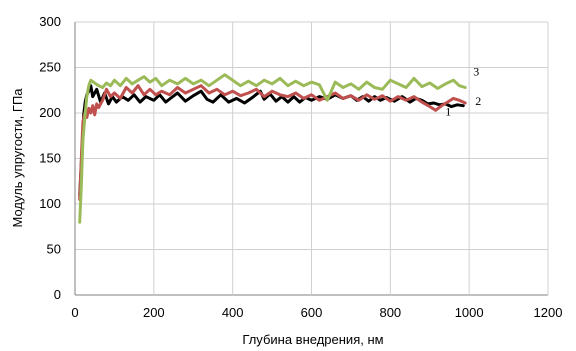 The width and height of the screenshot is (576, 351). What do you see at coordinates (50, 21) in the screenshot?
I see `y-tick-label: 300` at bounding box center [50, 21].